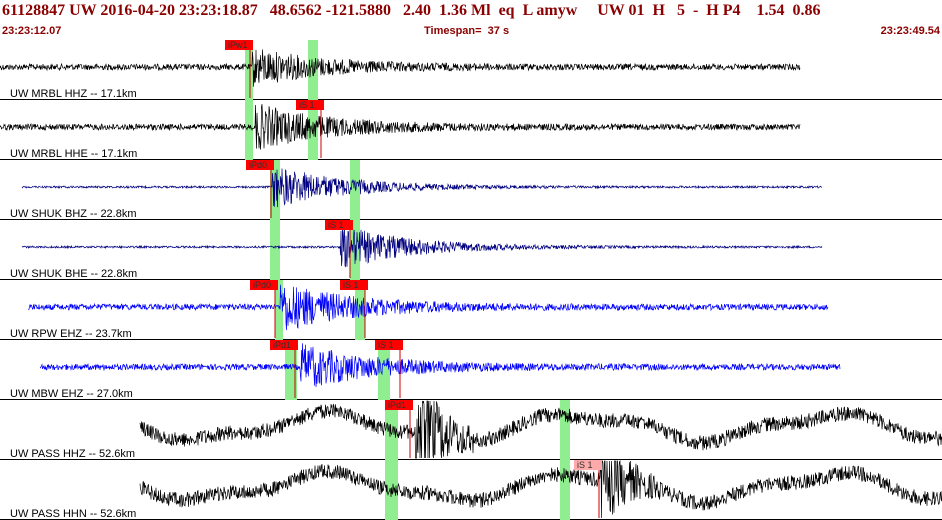 Image resolution: width=942 pixels, height=520 pixels. I want to click on channel-label: UW MBW EHZ -- 27.0km, so click(71, 394).